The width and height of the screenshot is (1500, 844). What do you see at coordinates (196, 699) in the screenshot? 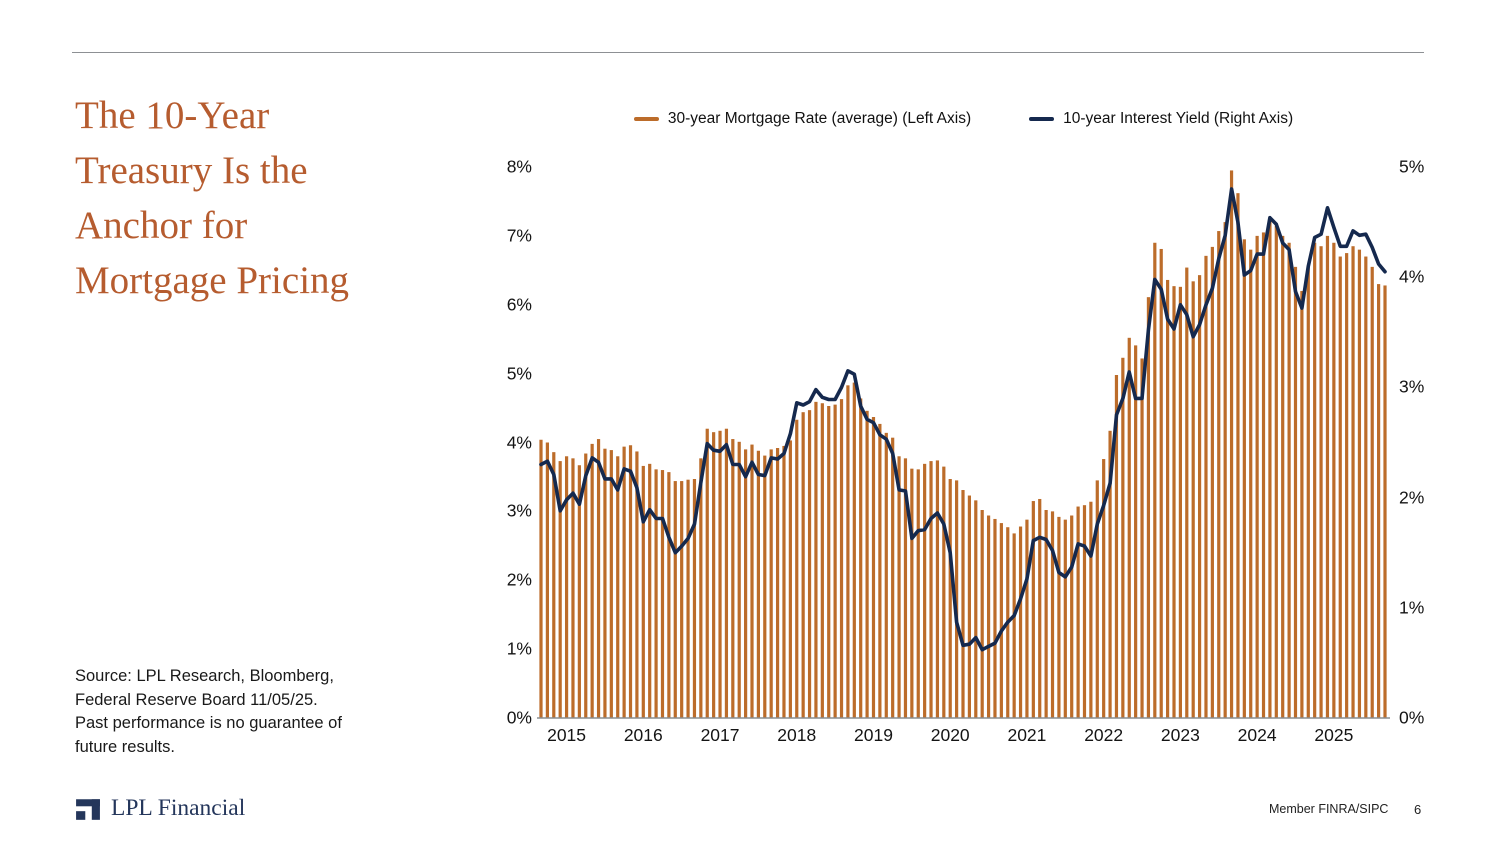
I see `source-note-line: Federal Reserve Board 11/05/25.` at bounding box center [196, 699].